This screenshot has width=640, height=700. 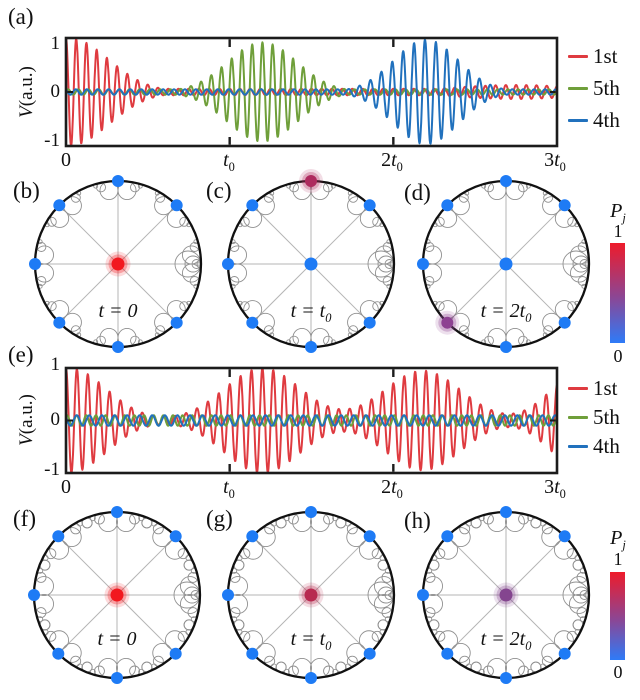 I want to click on panel-label-c: (c), so click(x=219, y=190).